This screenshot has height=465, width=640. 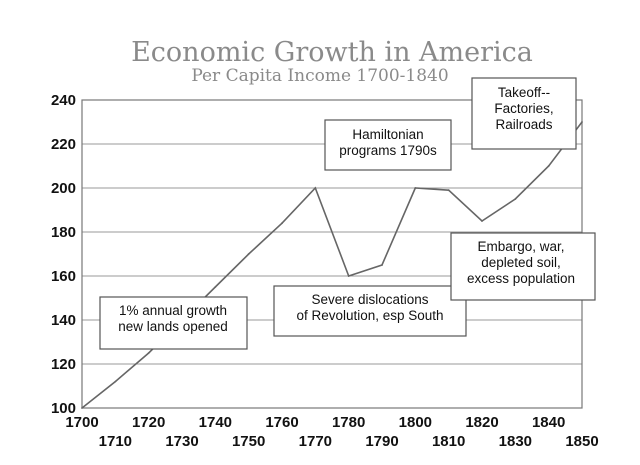 I want to click on x-tick-label: 1760, so click(x=281, y=422).